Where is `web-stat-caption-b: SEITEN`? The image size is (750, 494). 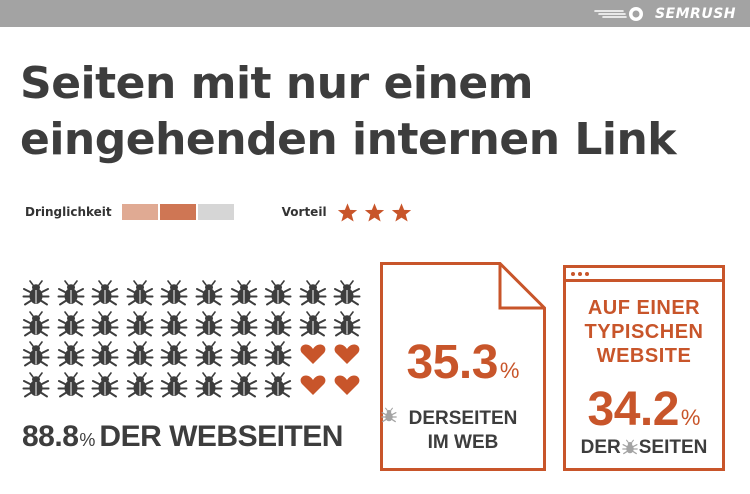
web-stat-caption-b: SEITEN is located at coordinates (483, 418).